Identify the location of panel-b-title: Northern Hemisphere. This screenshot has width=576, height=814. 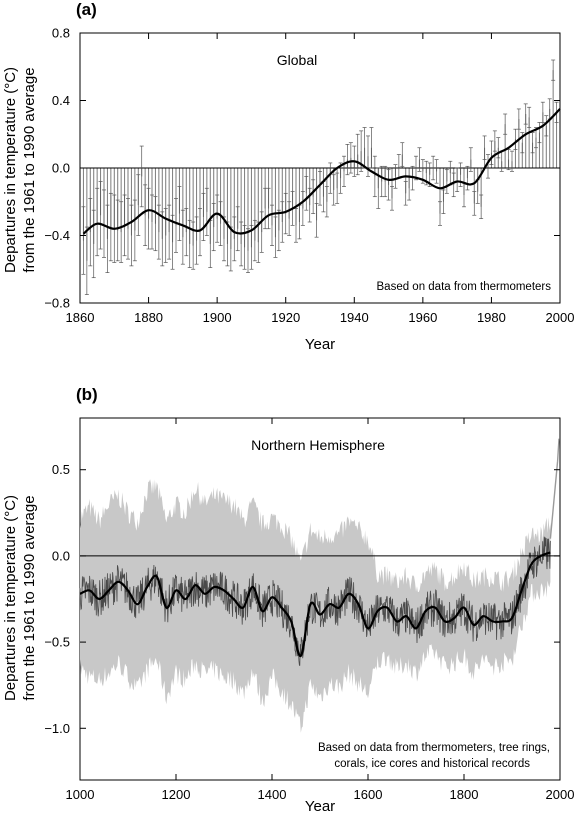
(318, 445).